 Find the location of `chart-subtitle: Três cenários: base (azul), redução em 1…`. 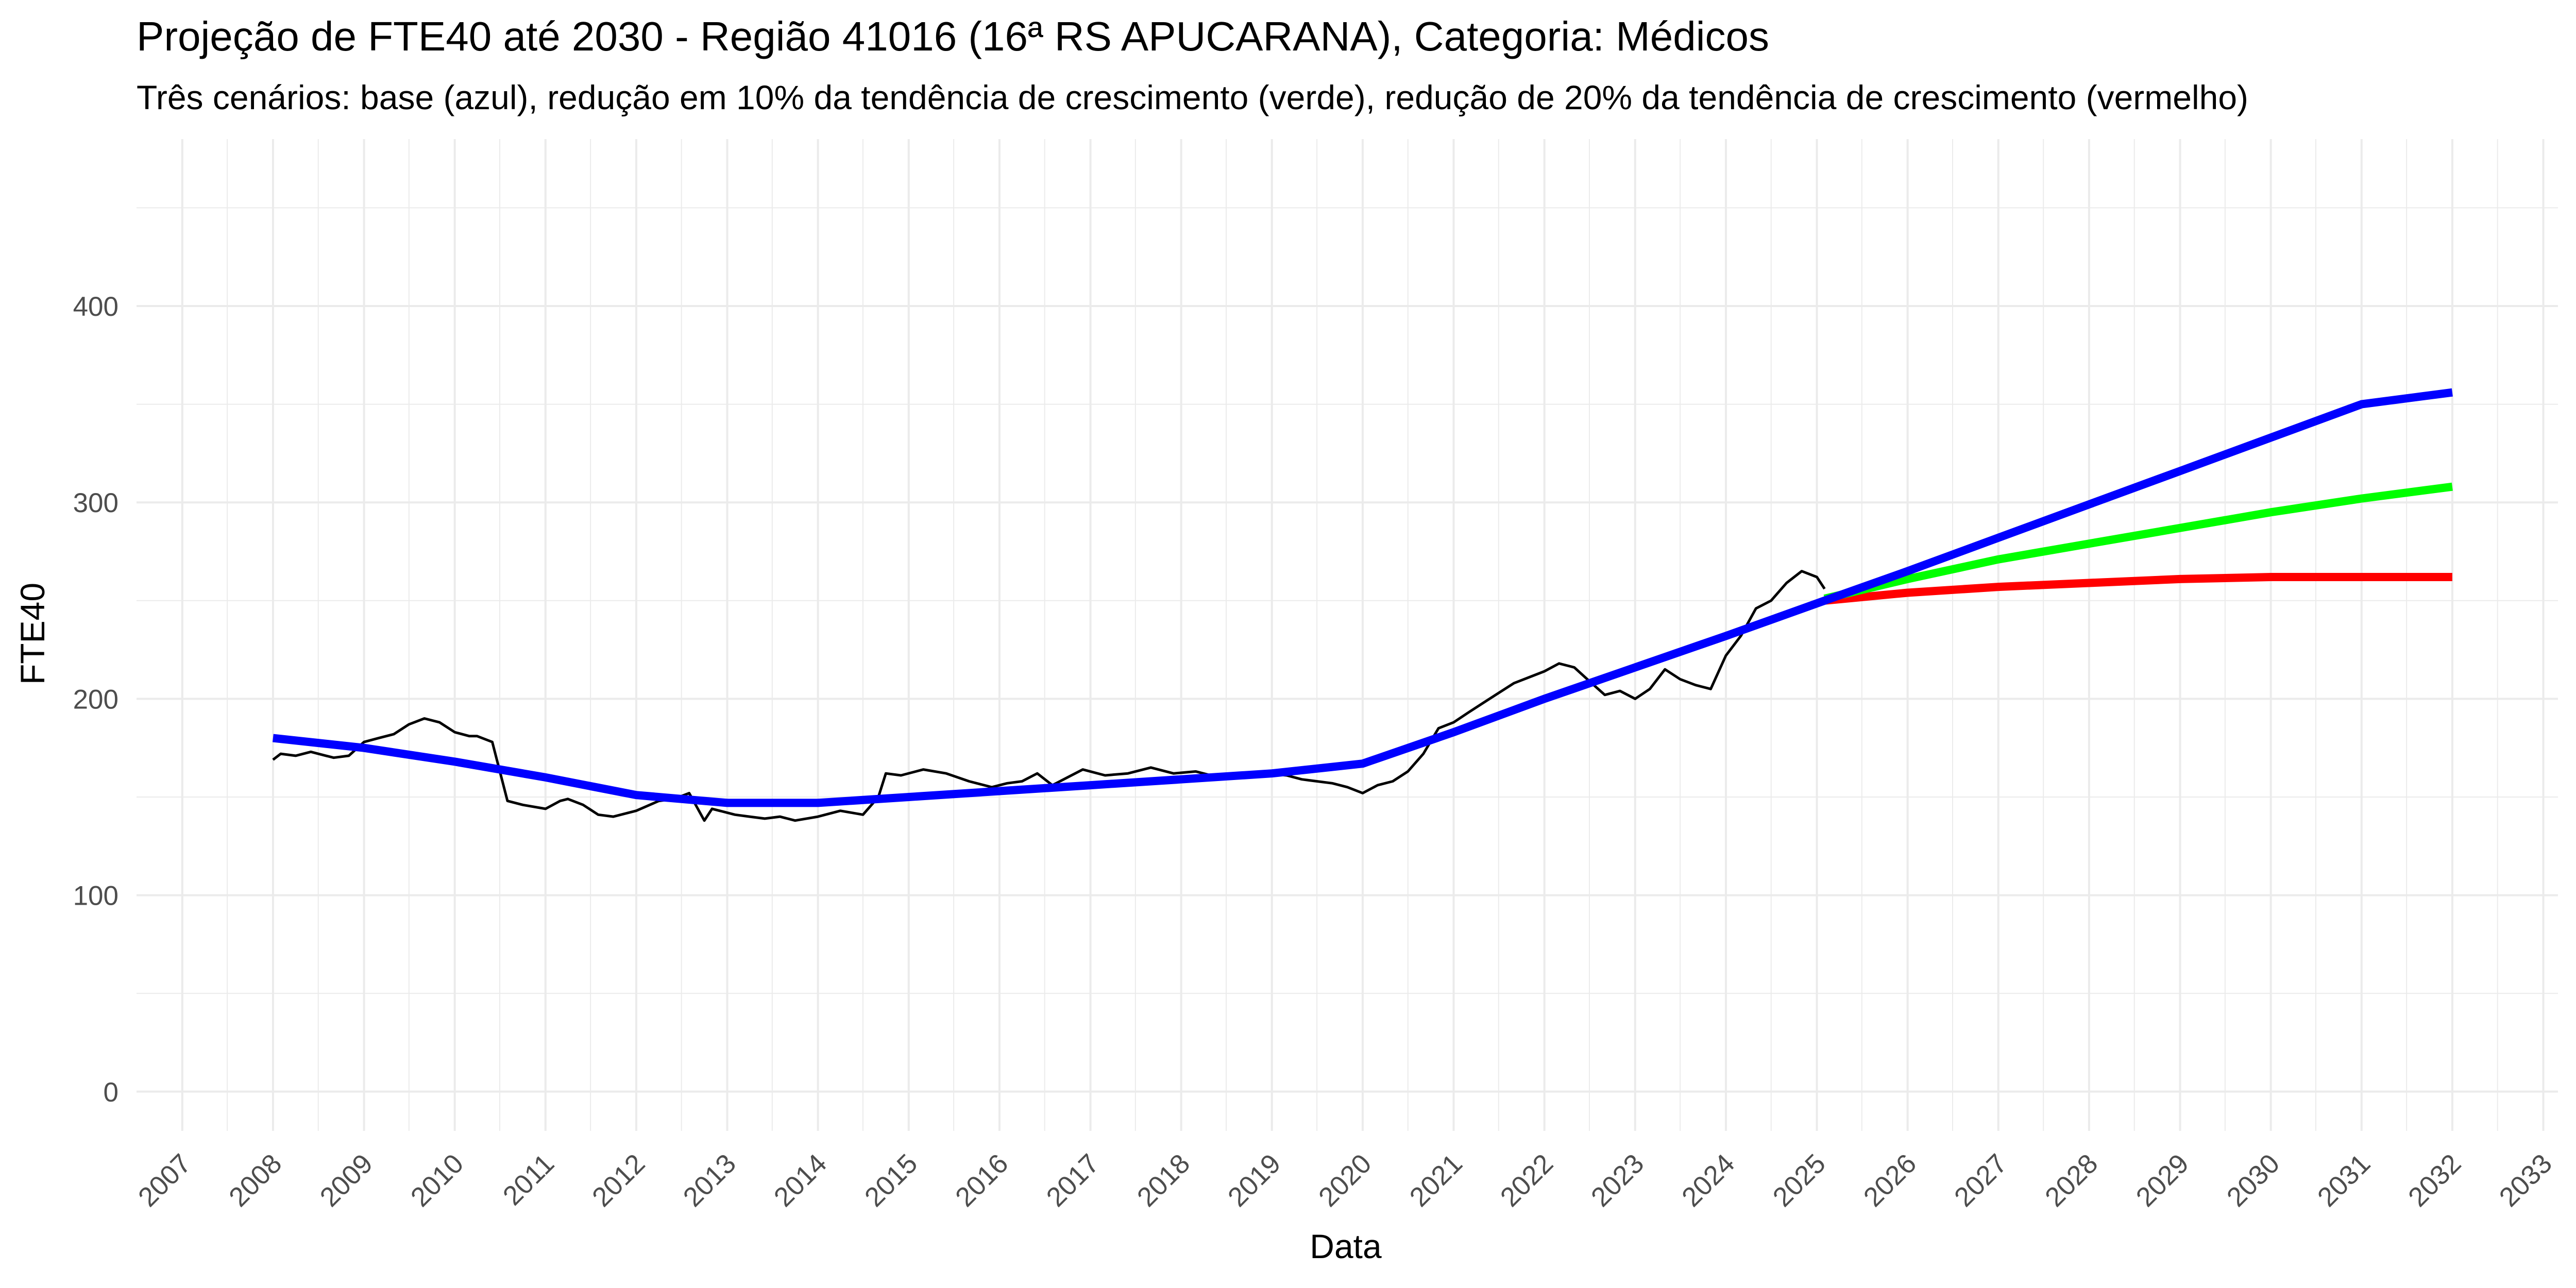

chart-subtitle: Três cenários: base (azul), redução em 1… is located at coordinates (1192, 97).